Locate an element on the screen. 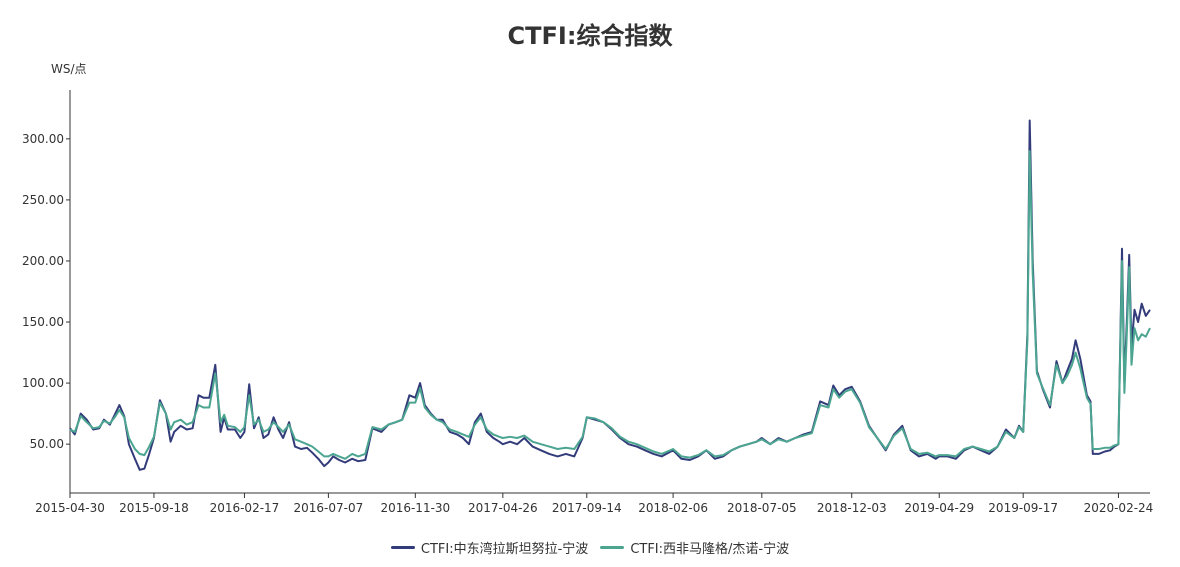 The image size is (1180, 567). y-tick-label: 300.00 is located at coordinates (43, 139).